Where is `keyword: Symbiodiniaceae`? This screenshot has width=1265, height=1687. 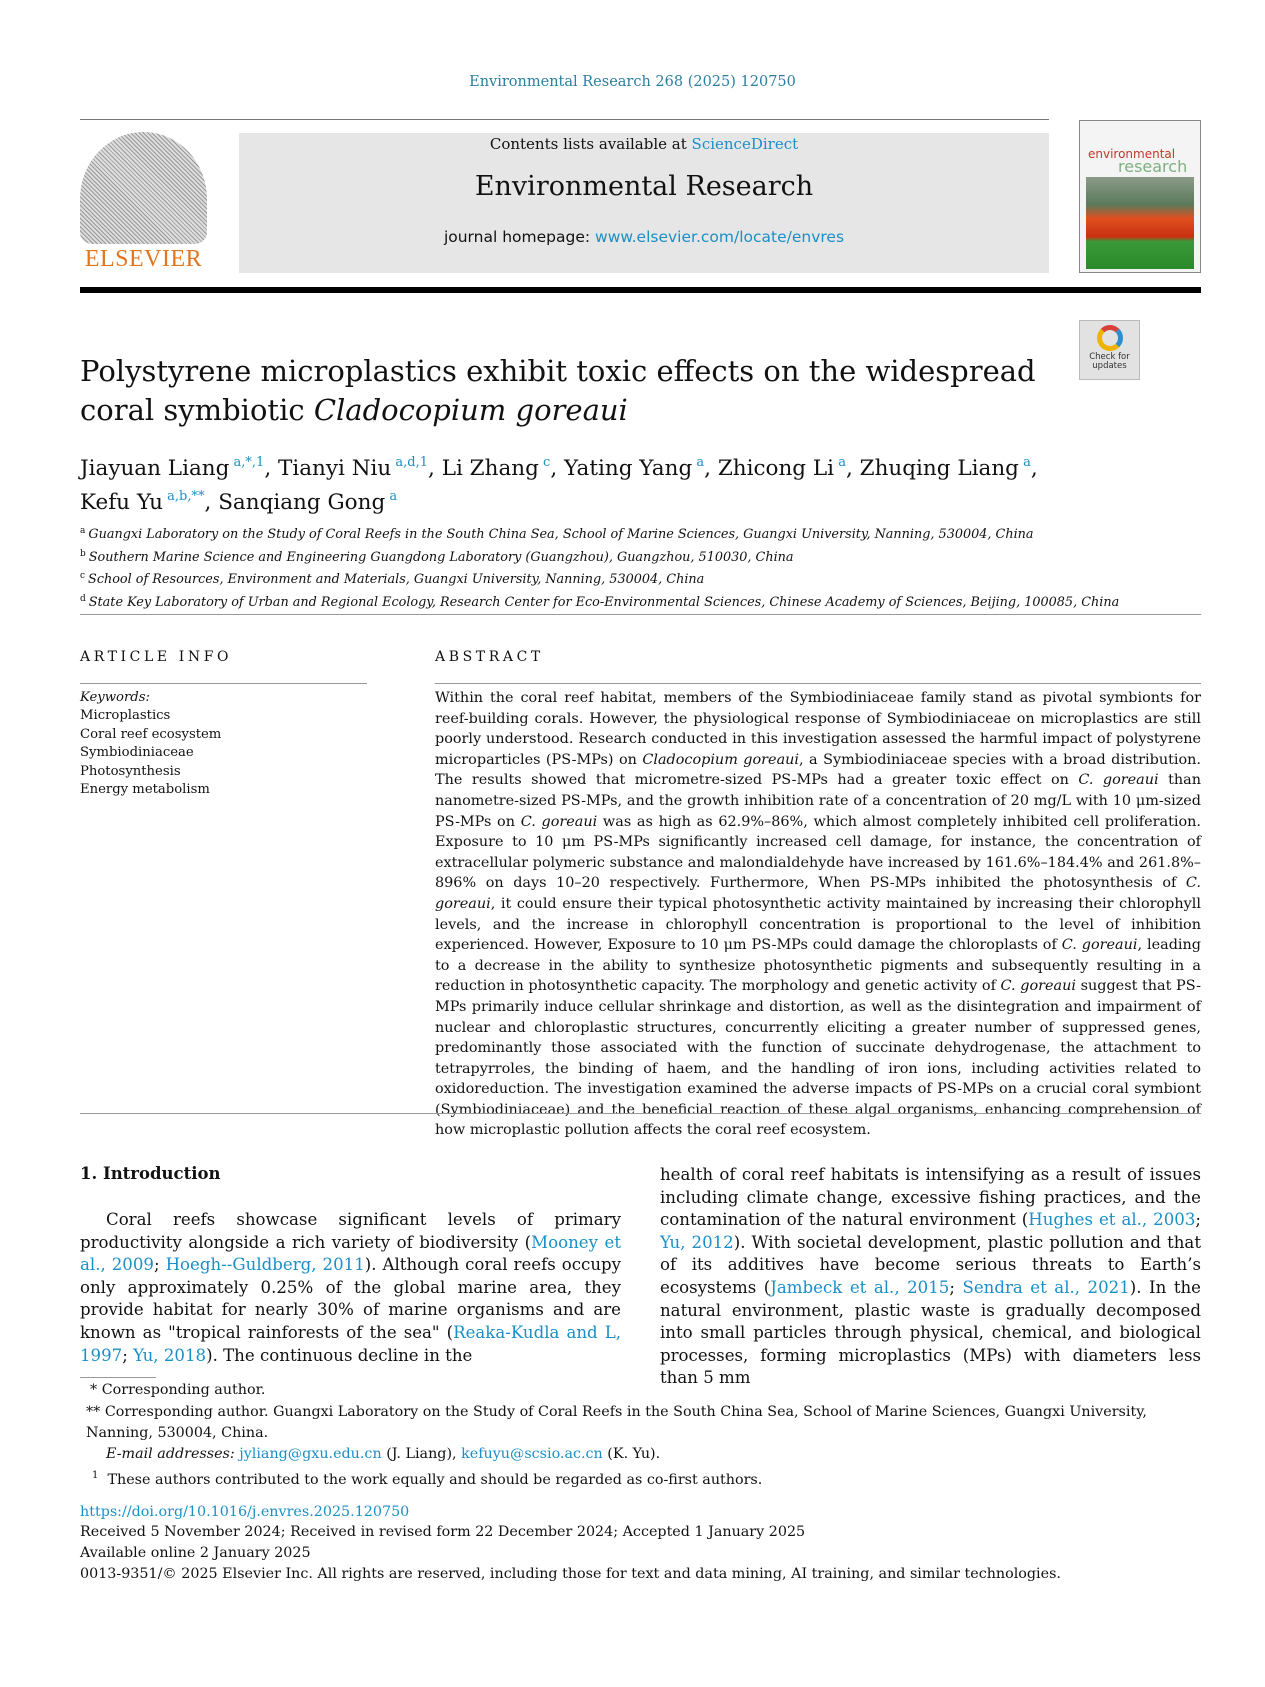
keyword: Symbiodiniaceae is located at coordinates (137, 753).